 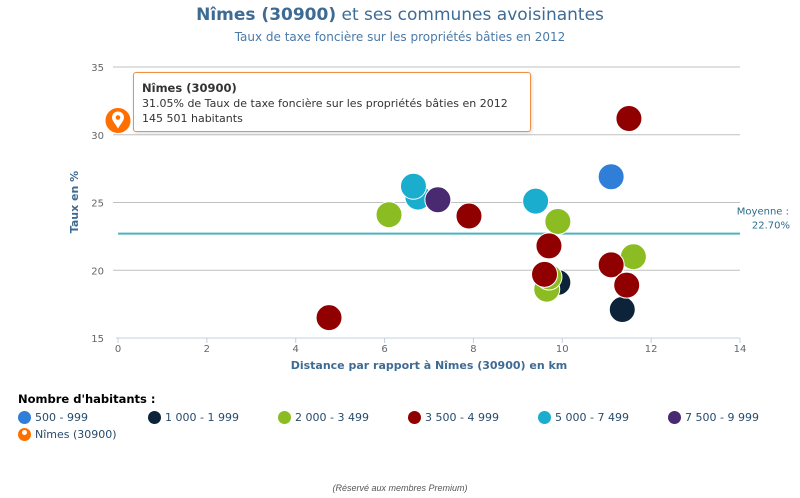 What do you see at coordinates (332, 417) in the screenshot?
I see `legend-label: 2 000 - 3 499` at bounding box center [332, 417].